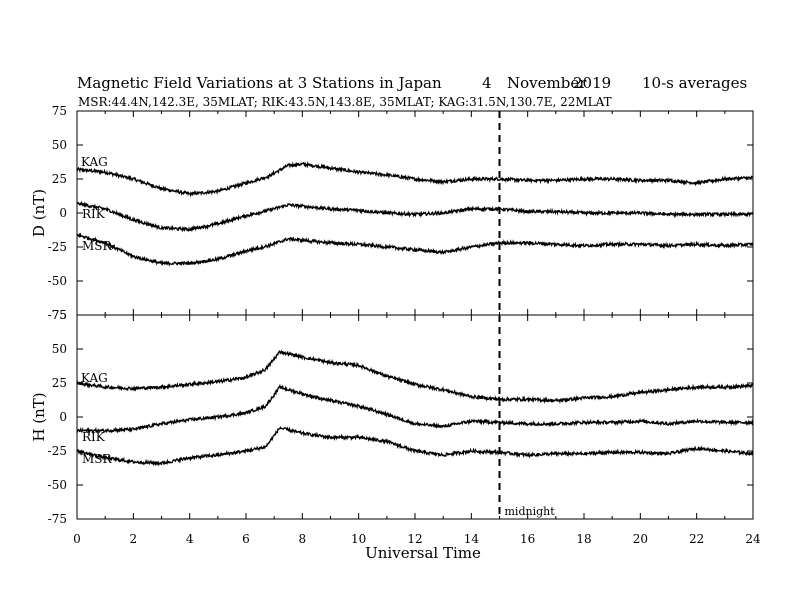  Describe the element at coordinates (246, 539) in the screenshot. I see `x-tick-label: 6` at that location.